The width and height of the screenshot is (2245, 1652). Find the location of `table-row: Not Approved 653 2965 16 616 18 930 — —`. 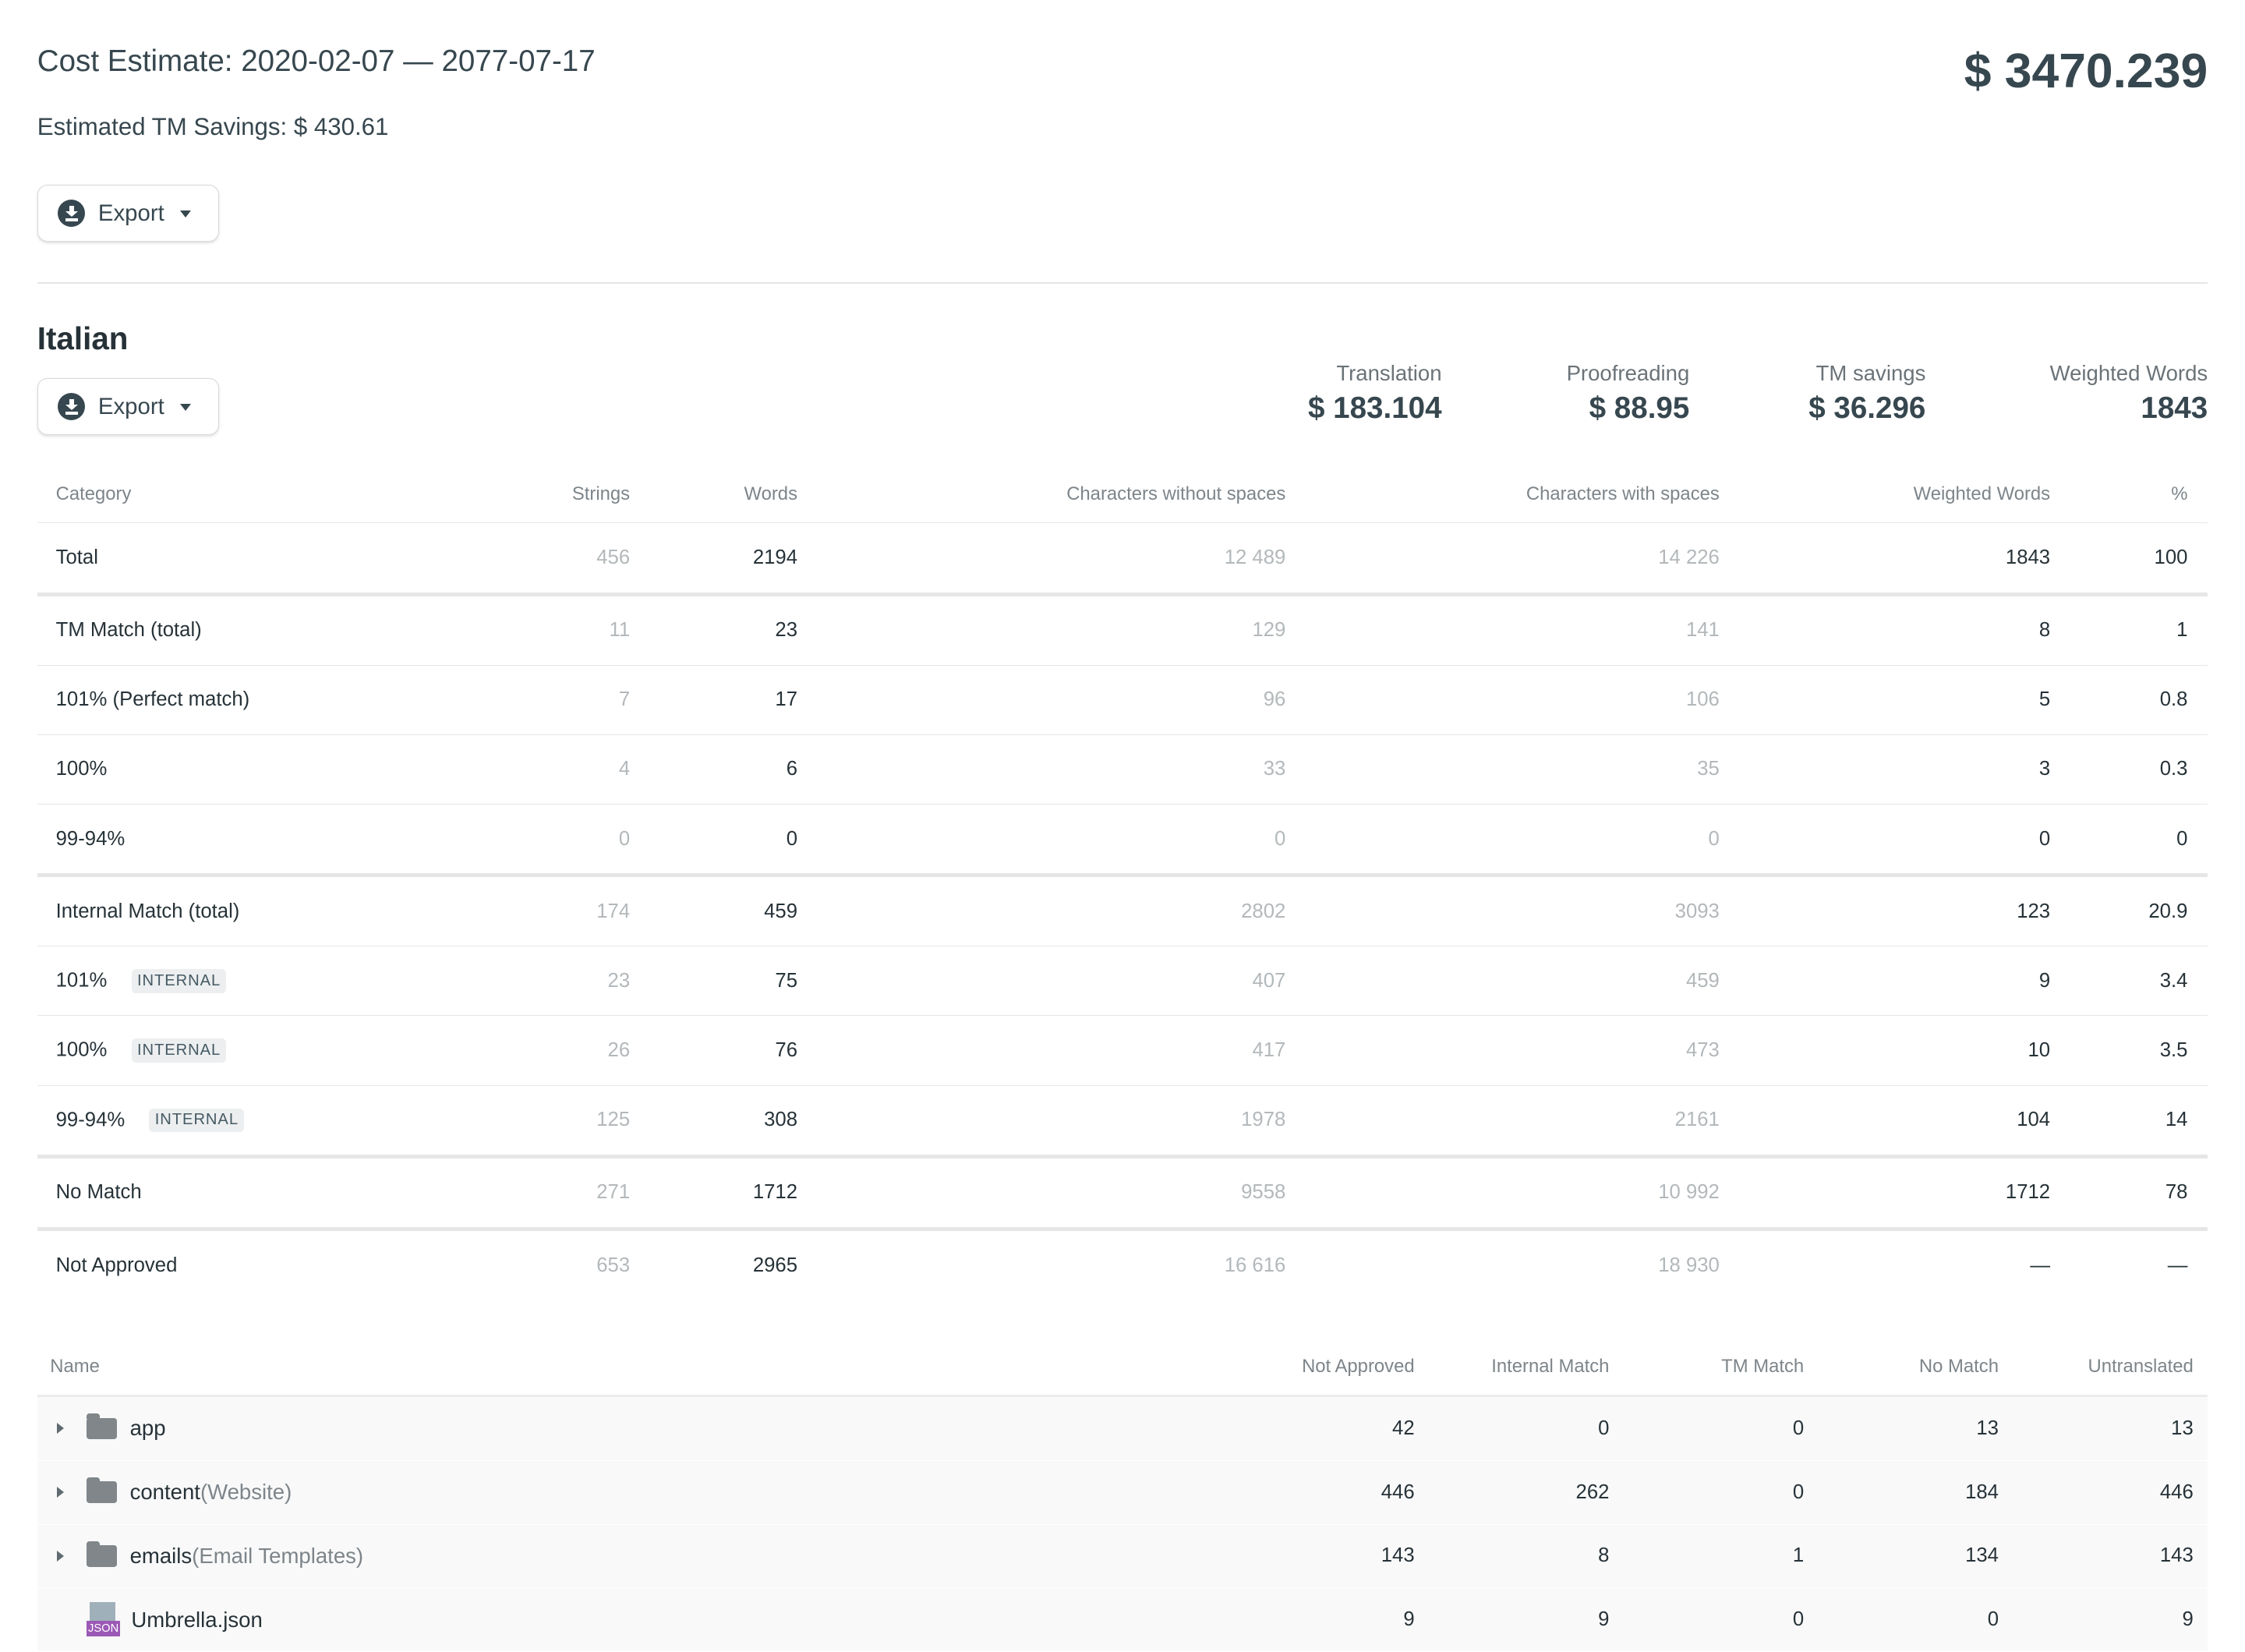

table-row: Not Approved 653 2965 16 616 18 930 — — is located at coordinates (1122, 1265).